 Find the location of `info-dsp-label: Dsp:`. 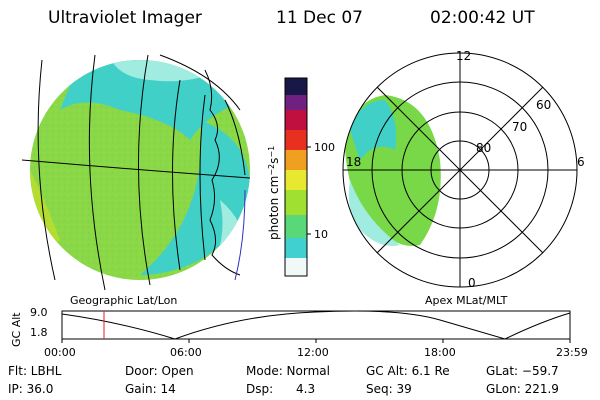

info-dsp-label: Dsp: is located at coordinates (260, 389).